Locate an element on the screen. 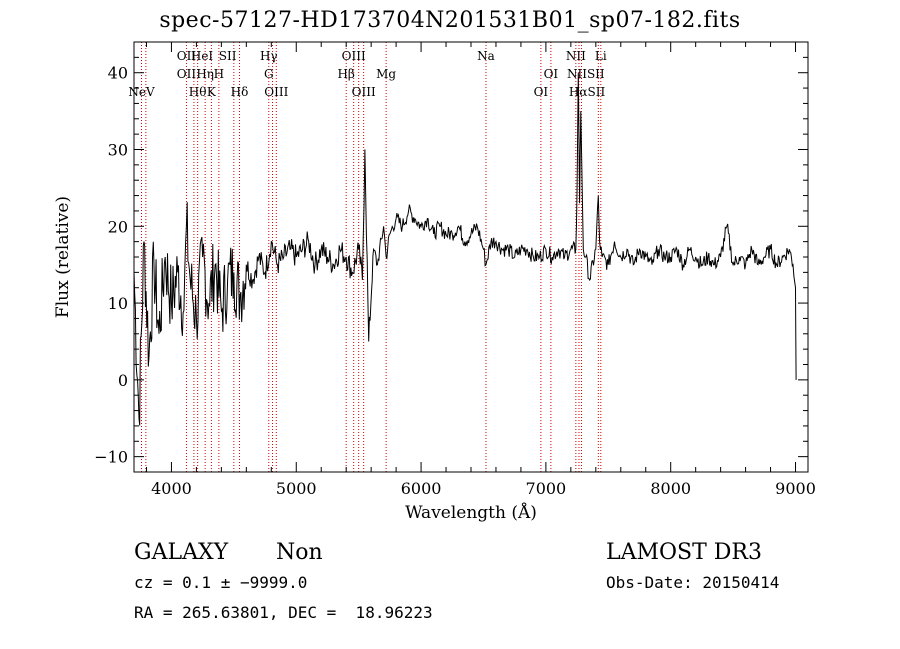 This screenshot has height=649, width=900. x-tick-label: 4000 is located at coordinates (171, 488).